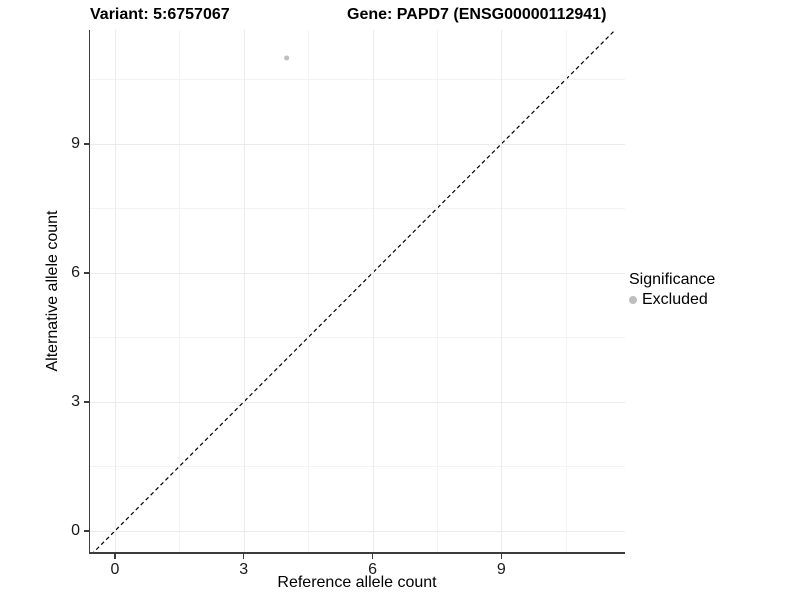 This screenshot has height=600, width=800. What do you see at coordinates (115, 569) in the screenshot?
I see `x-tick-label: 0` at bounding box center [115, 569].